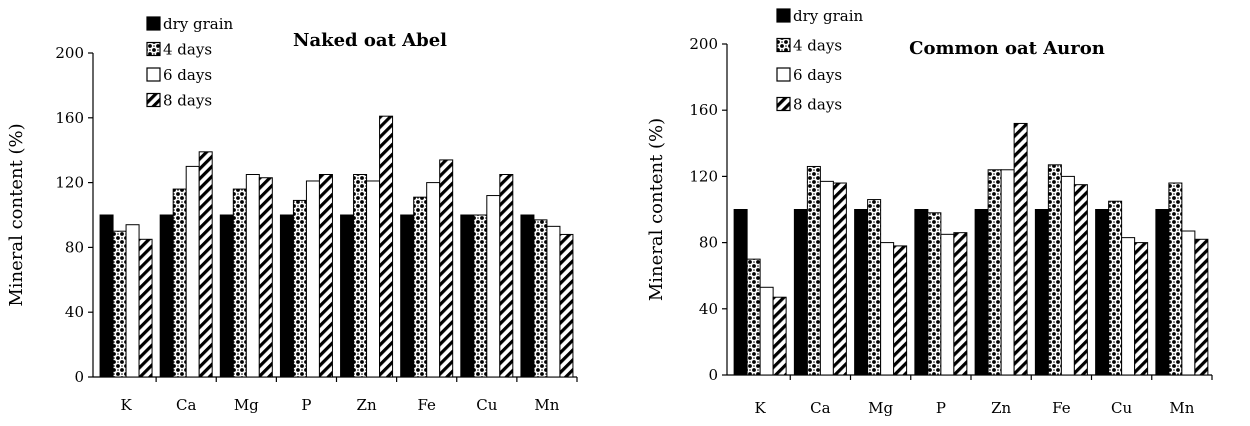 This screenshot has height=426, width=1250. What do you see at coordinates (16, 214) in the screenshot?
I see `y-axis-label: Mineral content (%)` at bounding box center [16, 214].